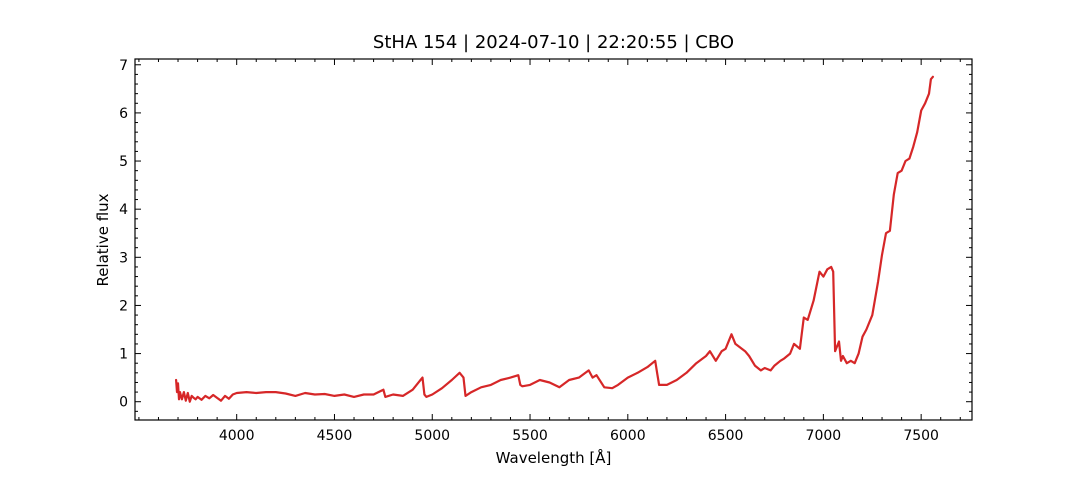 The width and height of the screenshot is (1080, 480). What do you see at coordinates (530, 436) in the screenshot?
I see `x-tick-label: 5500` at bounding box center [530, 436].